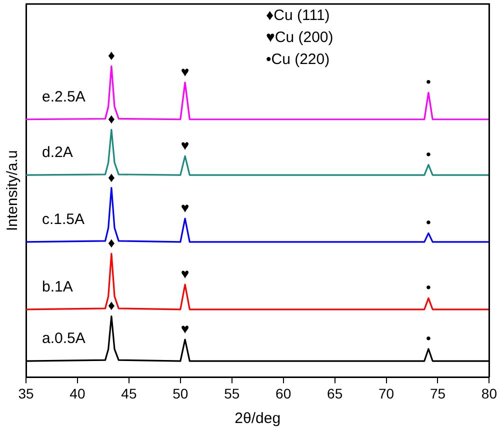  Describe the element at coordinates (386, 393) in the screenshot. I see `x-tick-label: 70` at that location.